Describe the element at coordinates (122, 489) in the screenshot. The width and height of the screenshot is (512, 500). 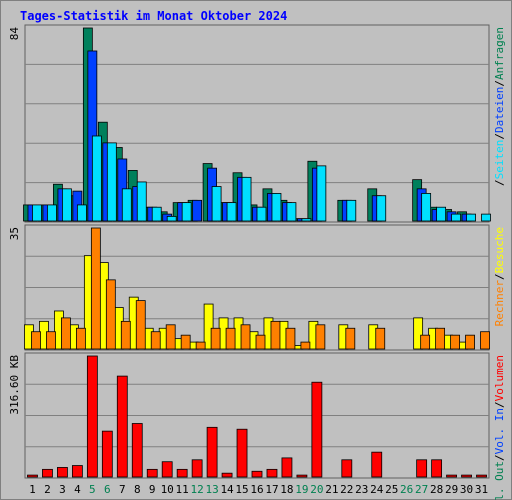
I see `x-tick-label-7: 7` at that location.